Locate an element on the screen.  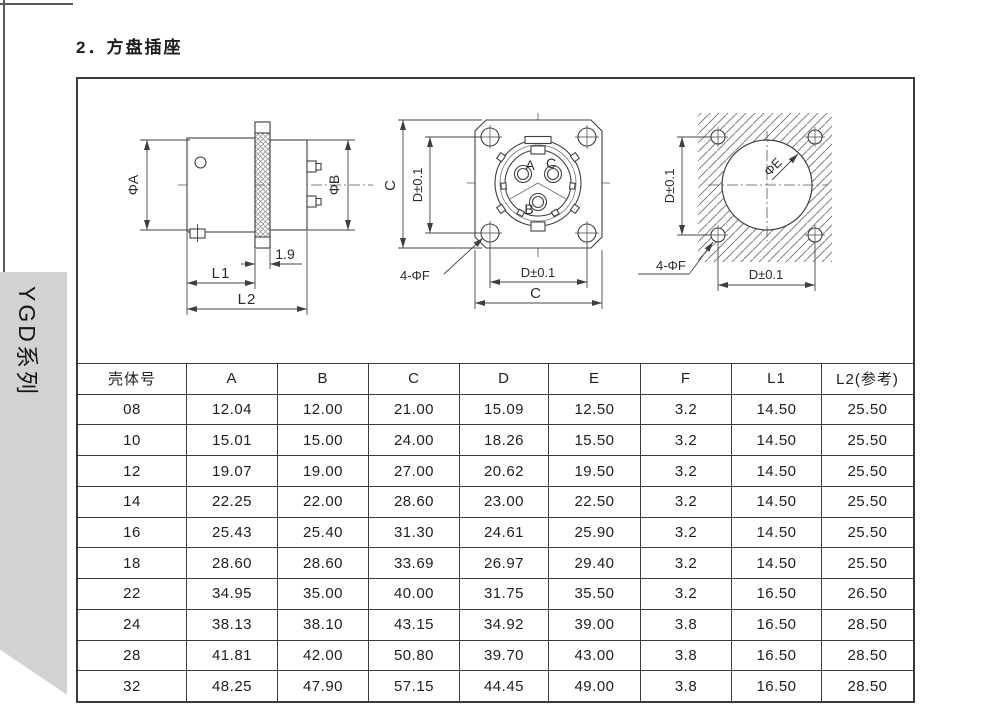
page-title: 2．方盘插座 is located at coordinates (129, 47).